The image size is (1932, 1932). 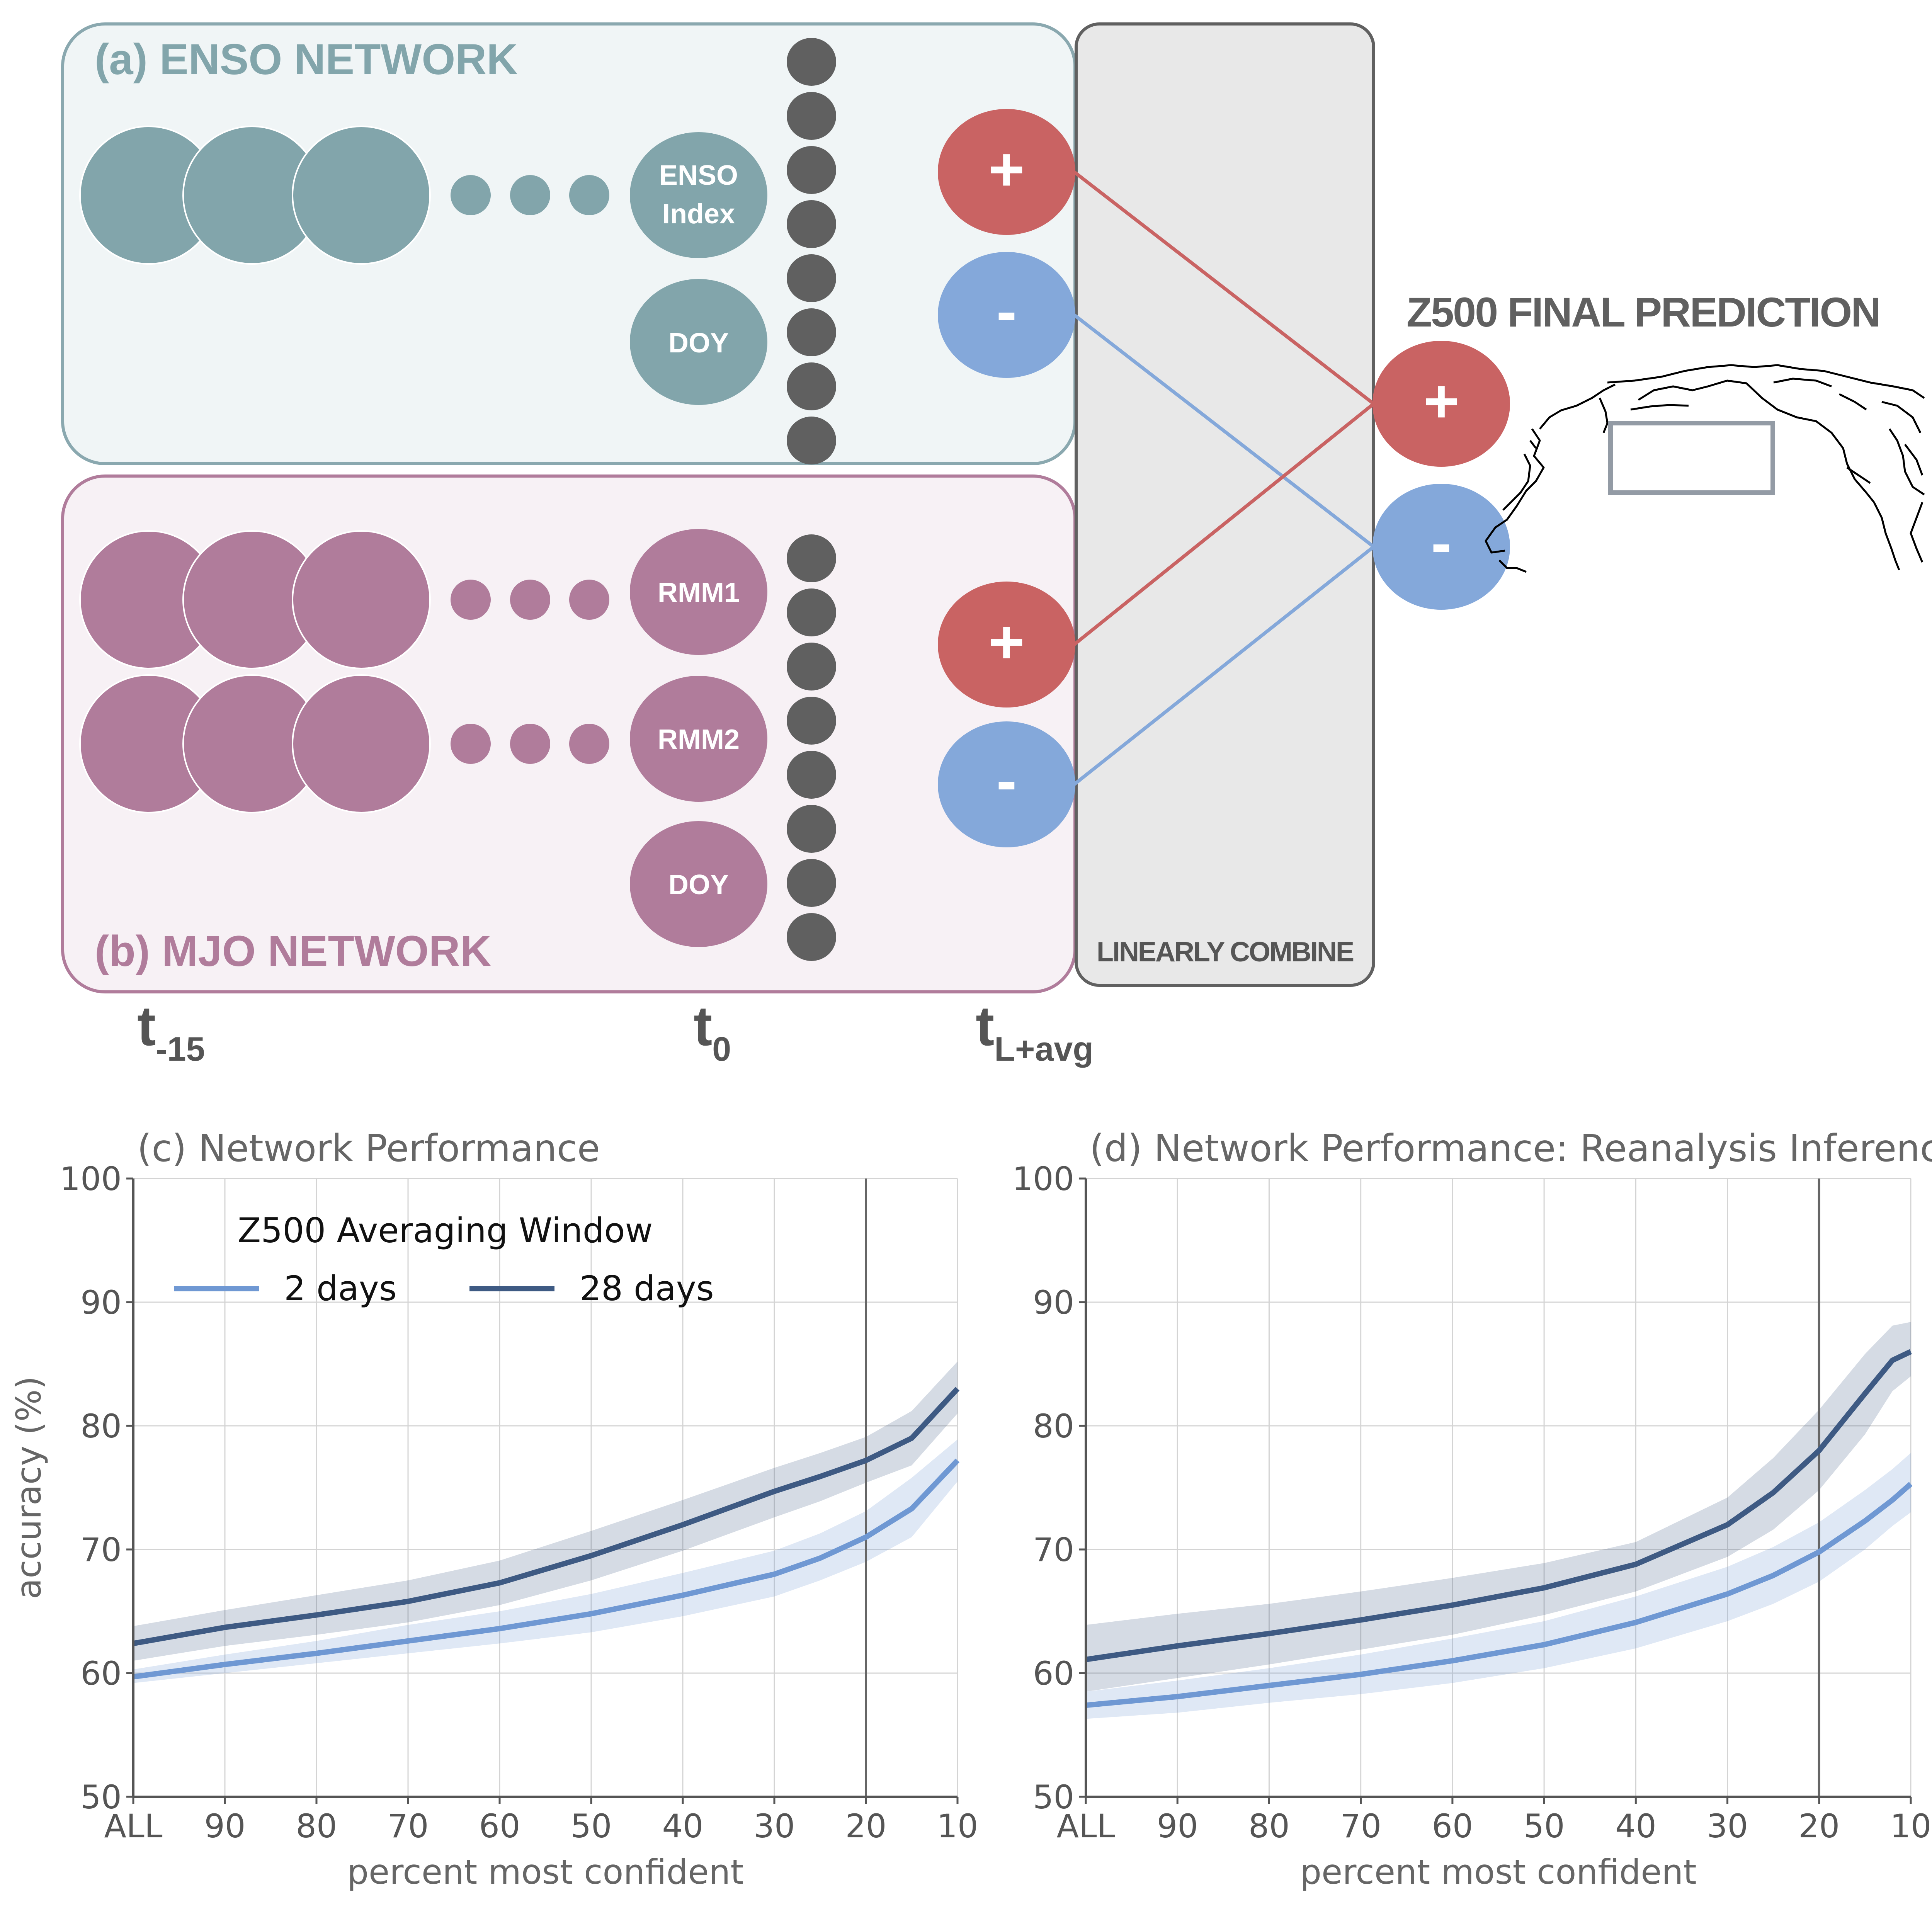 What do you see at coordinates (362, 196) in the screenshot?
I see `enso-input-node` at bounding box center [362, 196].